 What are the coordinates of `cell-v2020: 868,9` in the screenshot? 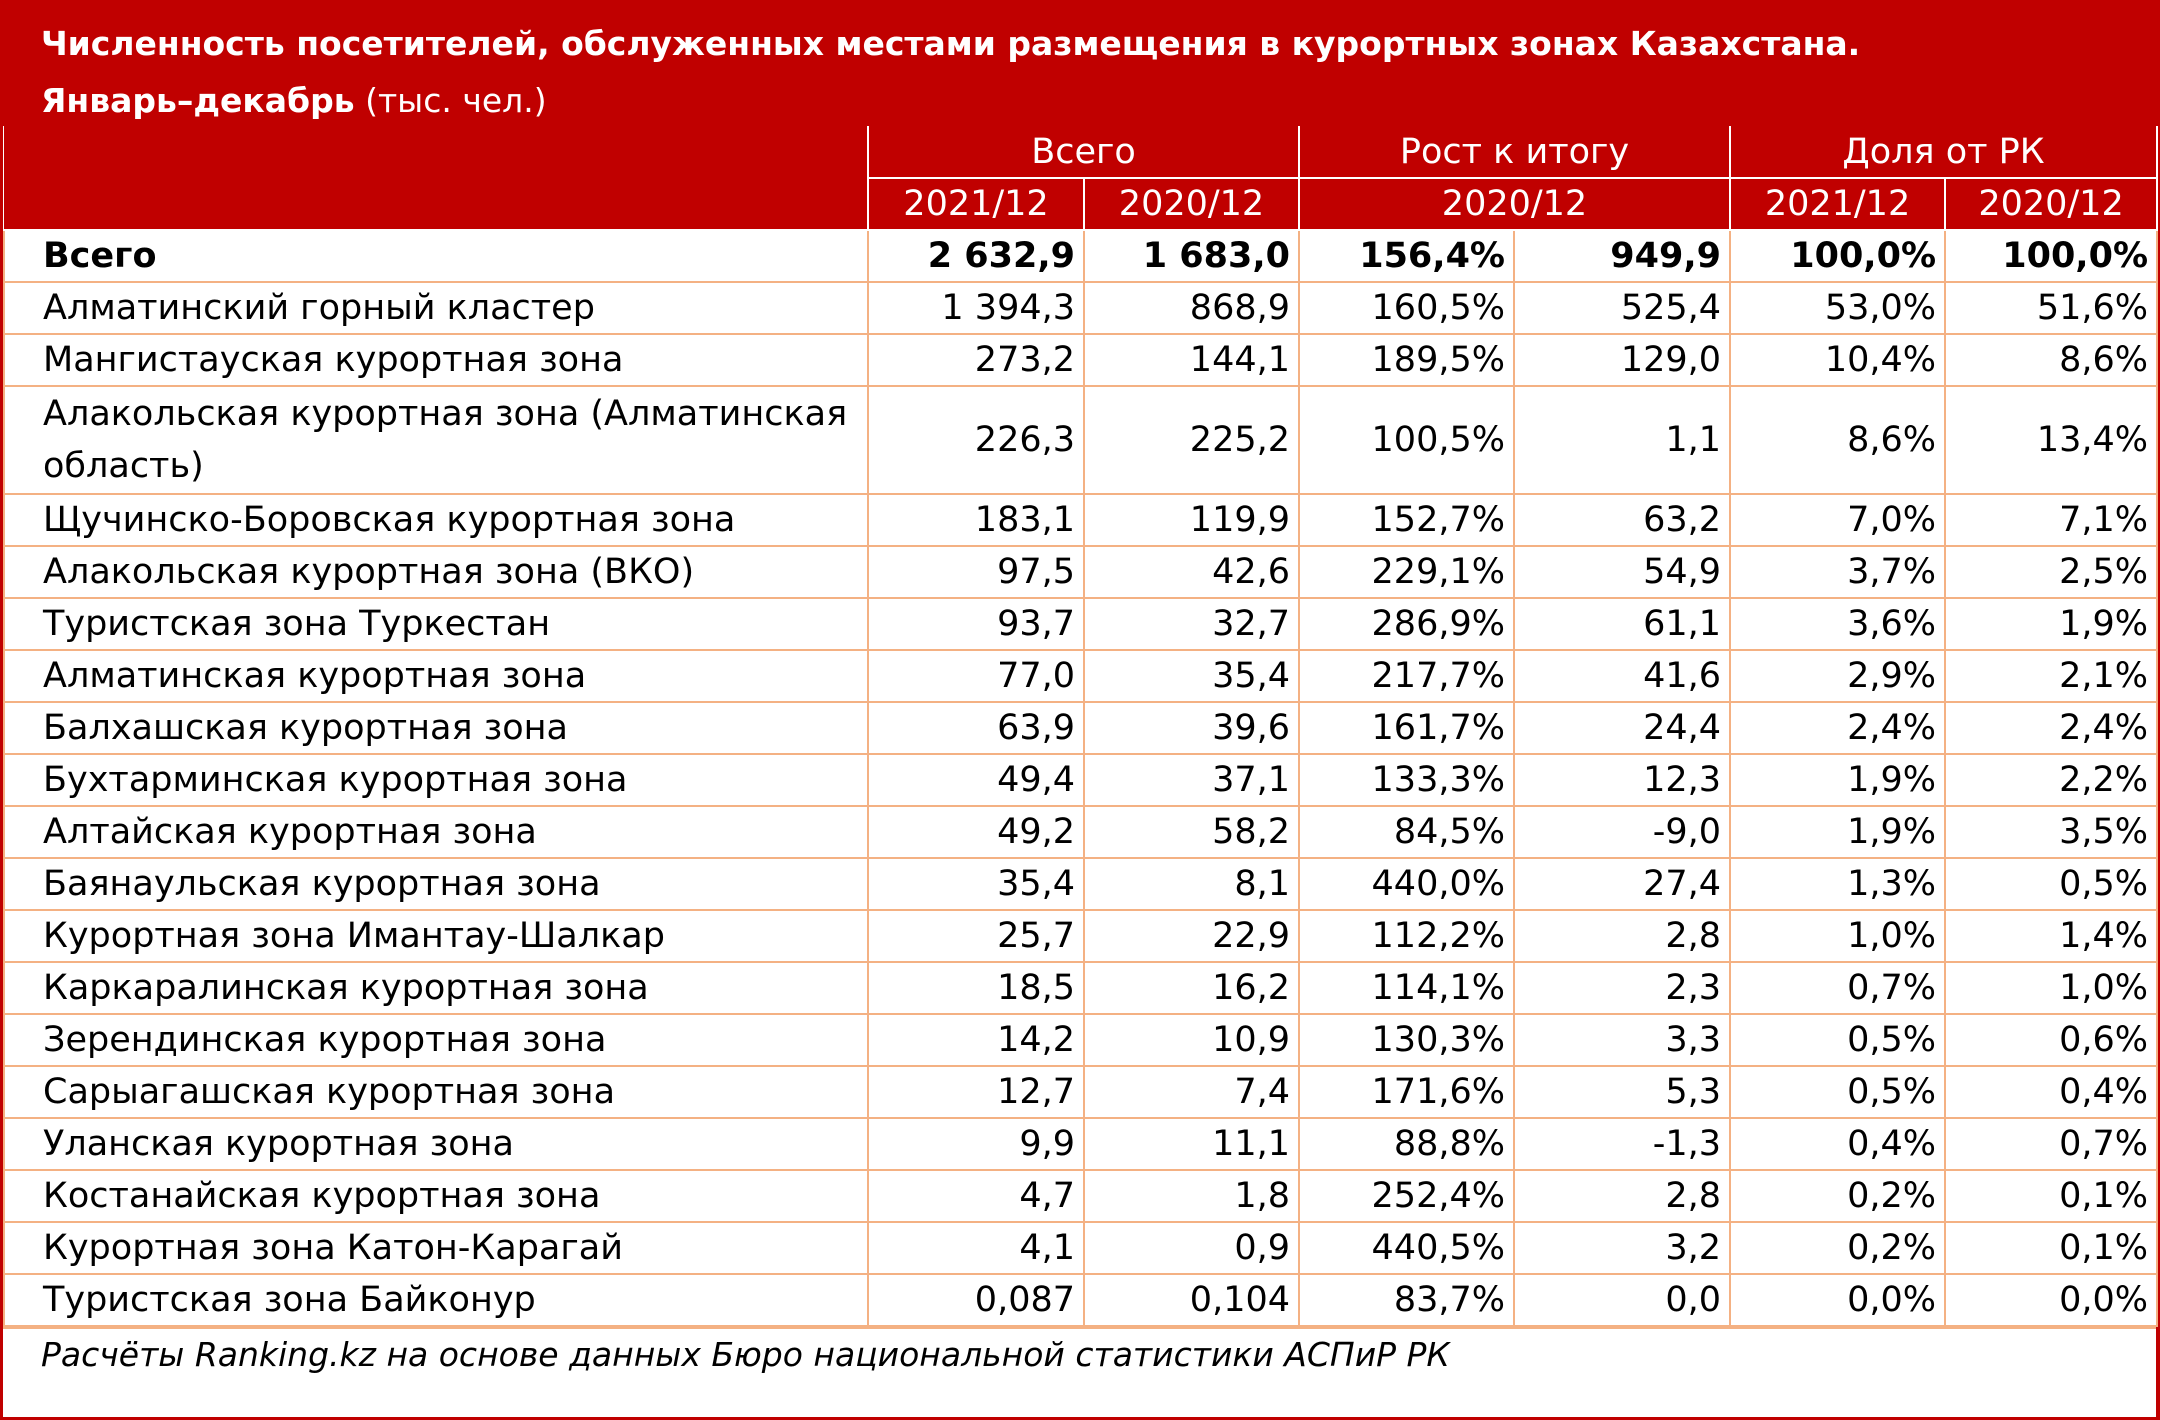 It's located at (1191, 308).